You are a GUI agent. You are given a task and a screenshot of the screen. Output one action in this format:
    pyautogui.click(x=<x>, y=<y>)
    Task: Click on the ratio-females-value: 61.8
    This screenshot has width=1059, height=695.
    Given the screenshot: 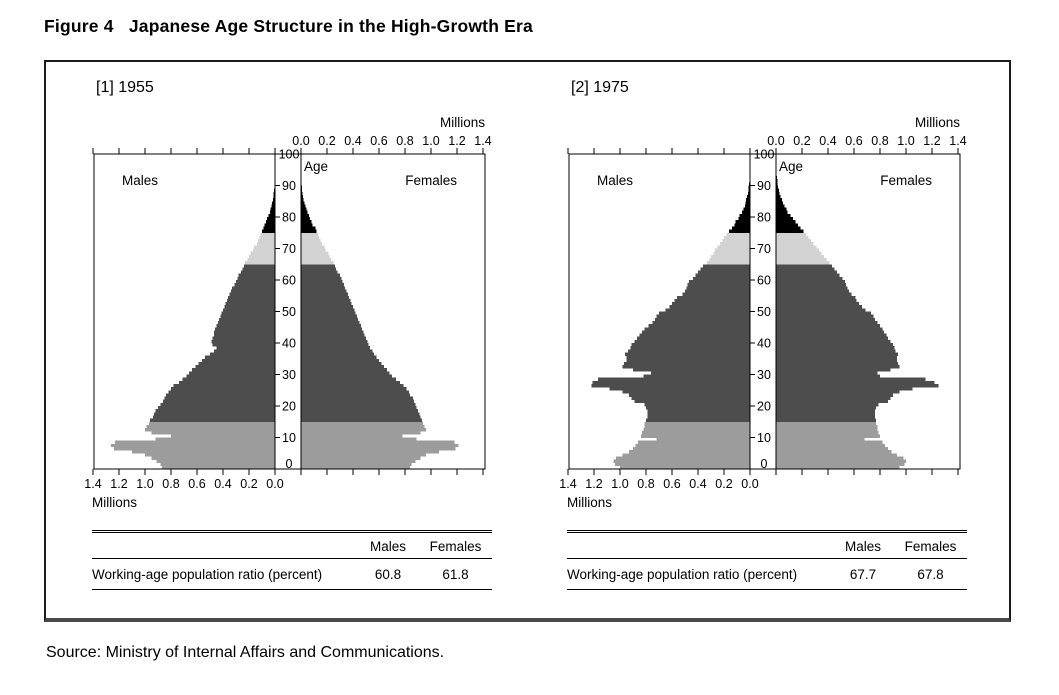 What is the action you would take?
    pyautogui.click(x=455, y=574)
    